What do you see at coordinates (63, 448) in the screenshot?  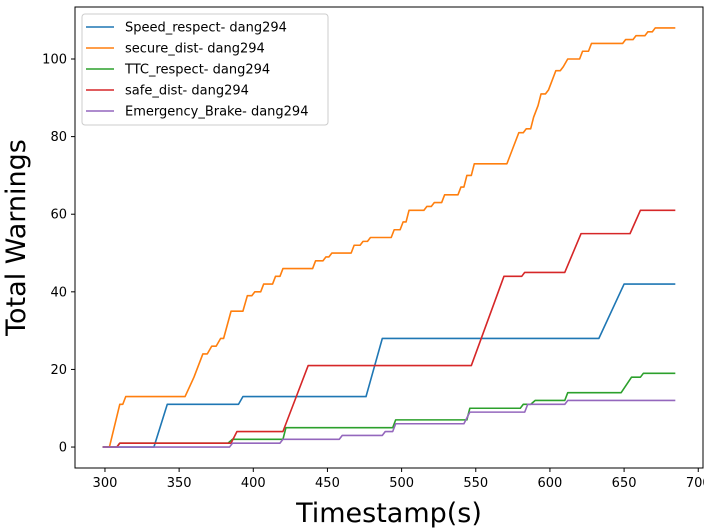 I see `y-tick-label: 0` at bounding box center [63, 448].